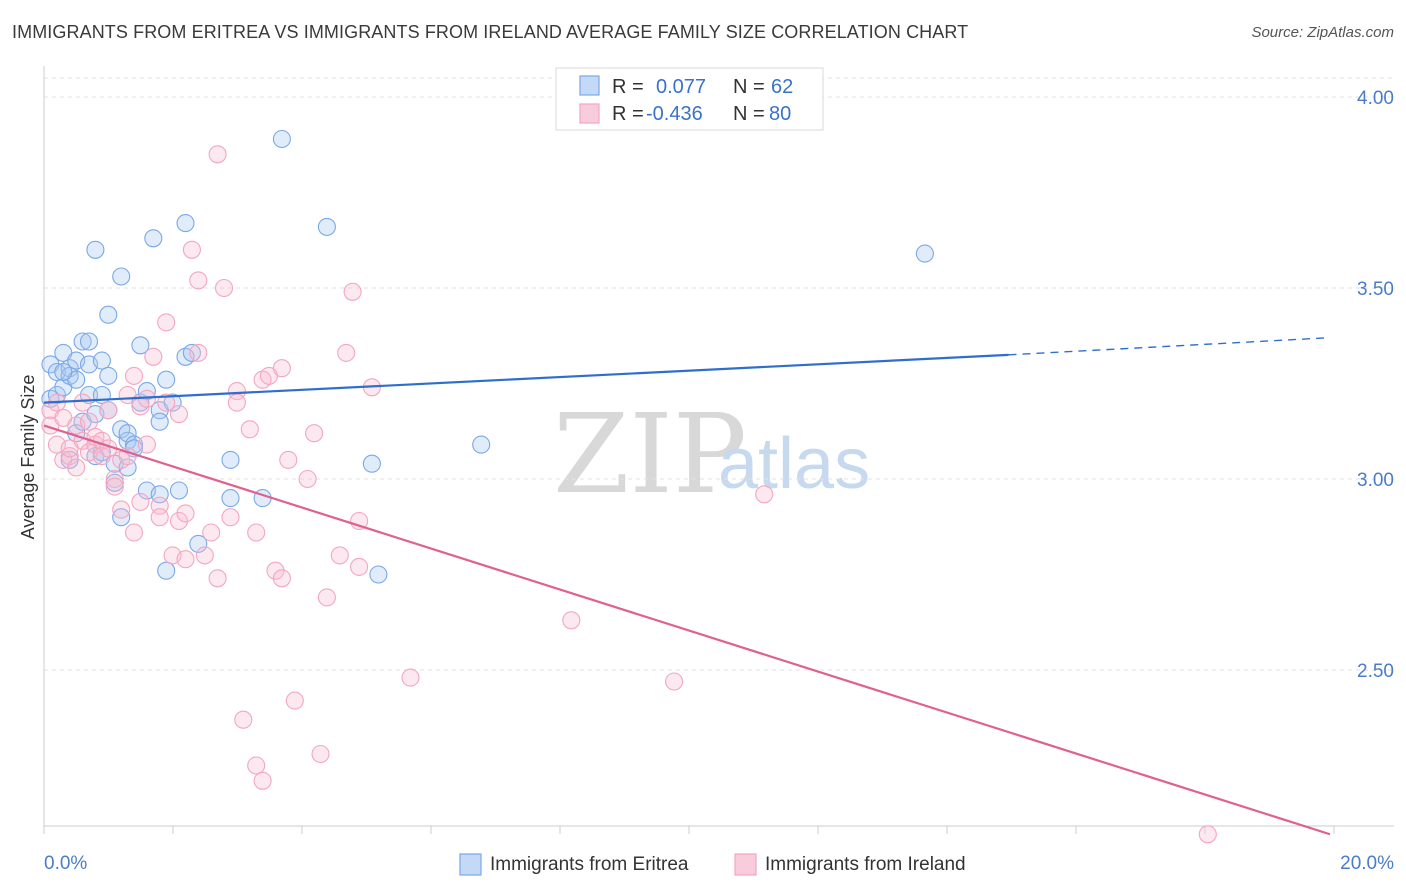 The image size is (1406, 892). Describe the element at coordinates (674, 114) in the screenshot. I see `legend-ireland-r-value: -0.436` at that location.